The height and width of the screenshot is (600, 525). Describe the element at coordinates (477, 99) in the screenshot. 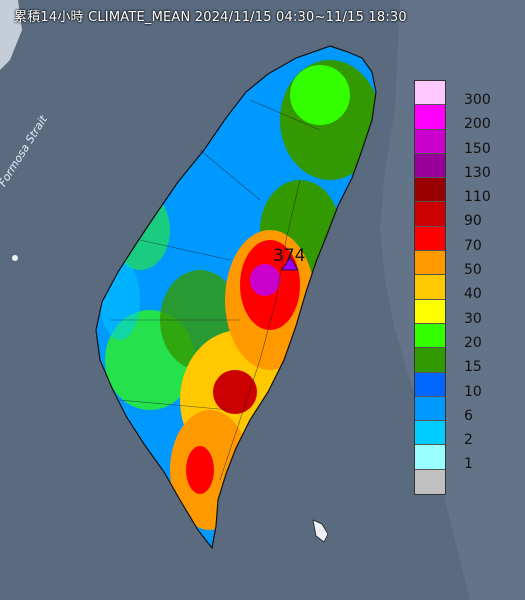

I see `legend-label: 300` at that location.